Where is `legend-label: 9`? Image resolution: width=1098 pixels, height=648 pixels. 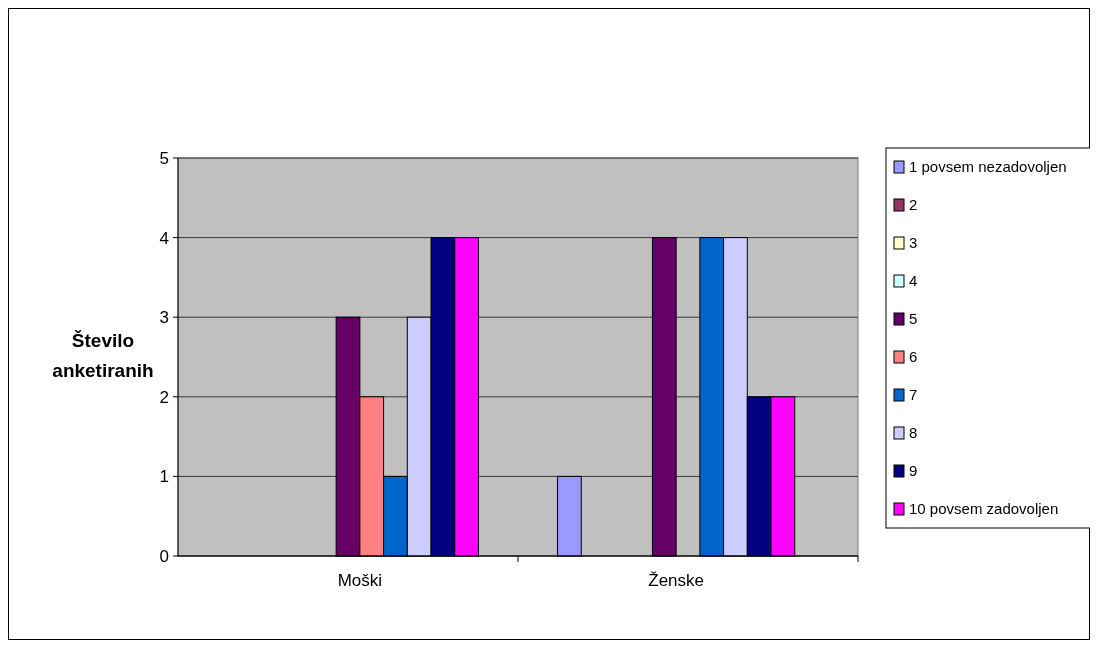 legend-label: 9 is located at coordinates (913, 471).